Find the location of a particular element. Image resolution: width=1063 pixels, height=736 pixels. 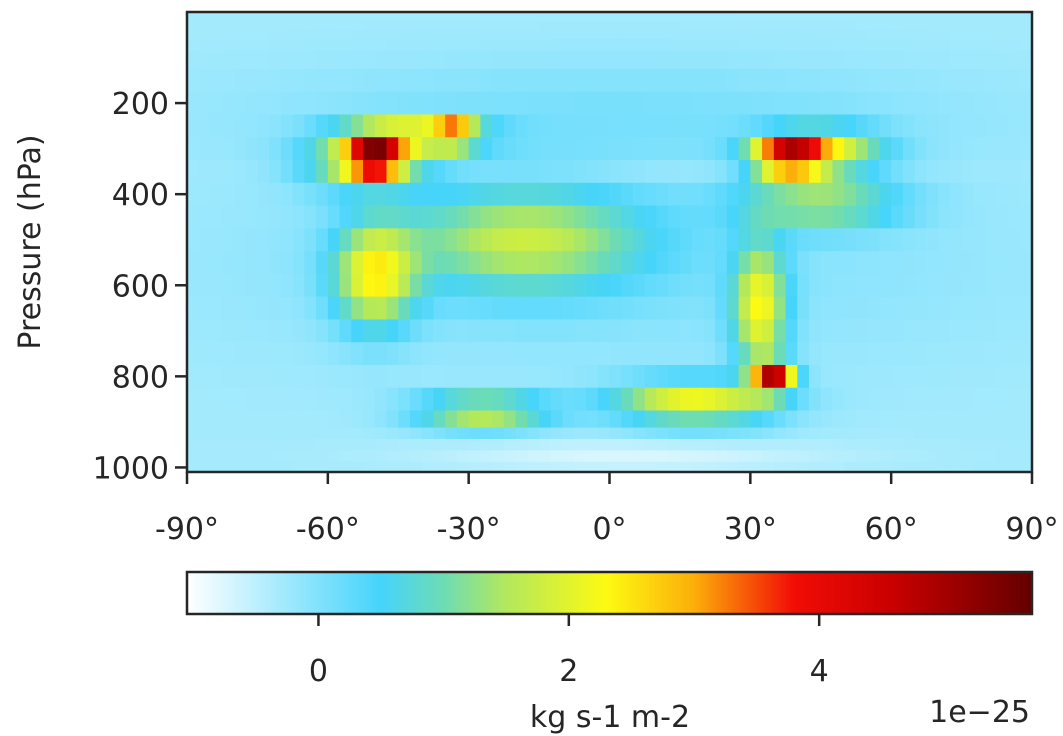

y-tick-label: 200 is located at coordinates (140, 104).